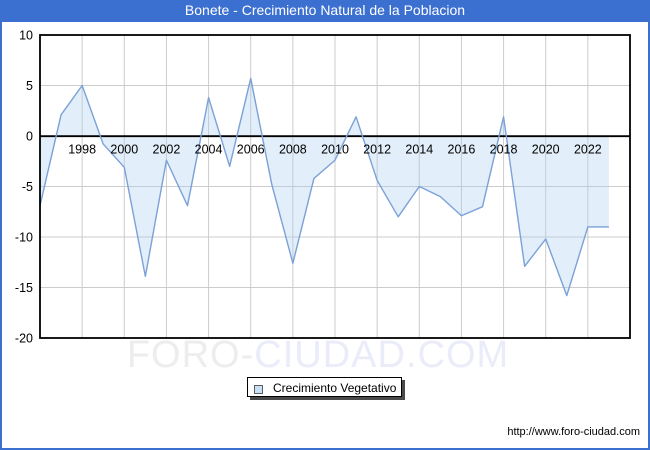 The width and height of the screenshot is (650, 450). Describe the element at coordinates (419, 150) in the screenshot. I see `svg-text: 2014` at that location.